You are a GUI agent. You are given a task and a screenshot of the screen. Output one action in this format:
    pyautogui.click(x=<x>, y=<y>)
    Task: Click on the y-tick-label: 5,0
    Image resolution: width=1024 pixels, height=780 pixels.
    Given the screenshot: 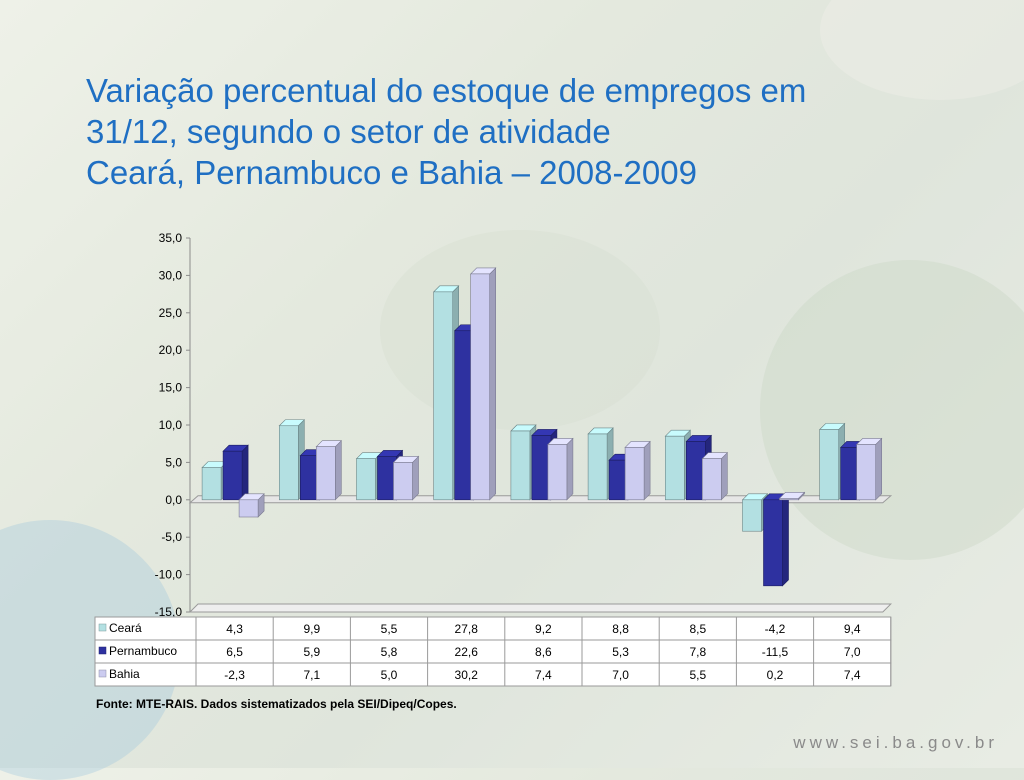 What is the action you would take?
    pyautogui.click(x=173, y=462)
    